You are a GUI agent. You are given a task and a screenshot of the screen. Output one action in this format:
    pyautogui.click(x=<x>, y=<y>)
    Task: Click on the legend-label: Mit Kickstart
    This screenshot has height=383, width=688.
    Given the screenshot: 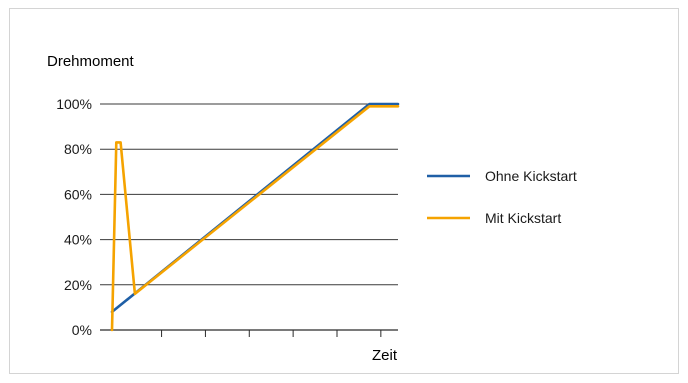 What is the action you would take?
    pyautogui.click(x=523, y=218)
    